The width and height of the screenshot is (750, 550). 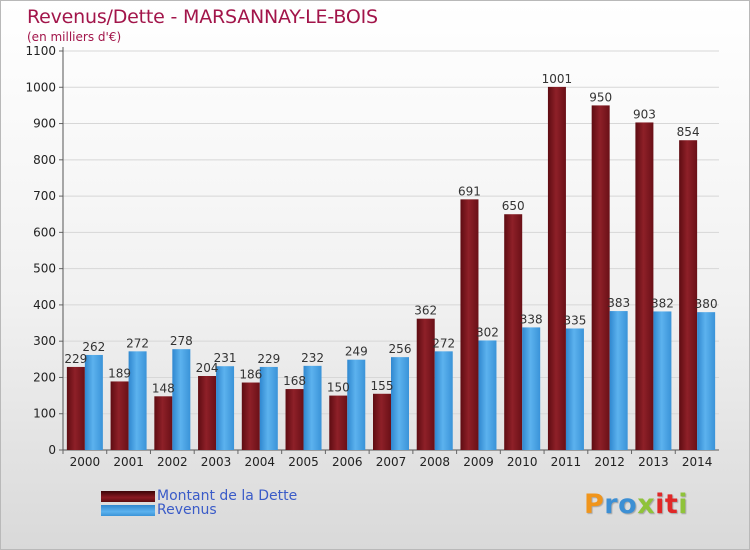 What do you see at coordinates (338, 422) in the screenshot?
I see `bar-dette-2006` at bounding box center [338, 422].